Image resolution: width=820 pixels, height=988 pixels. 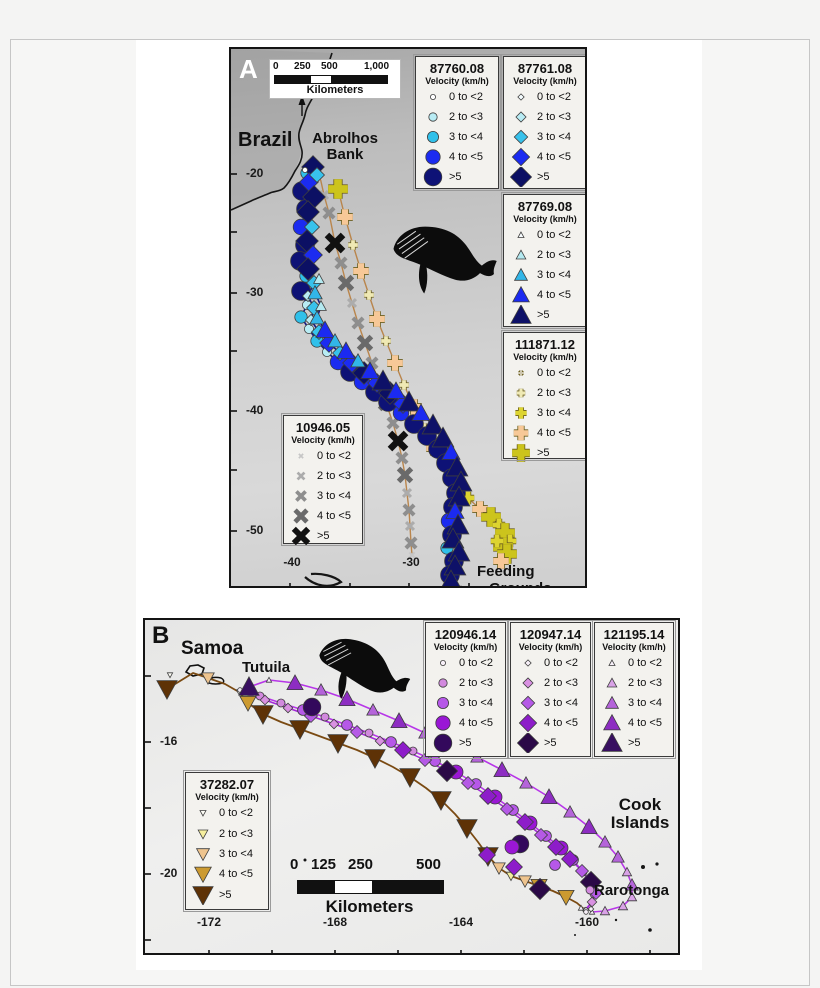 What do you see at coordinates (335, 922) in the screenshot?
I see `axis-label: -168` at bounding box center [335, 922].